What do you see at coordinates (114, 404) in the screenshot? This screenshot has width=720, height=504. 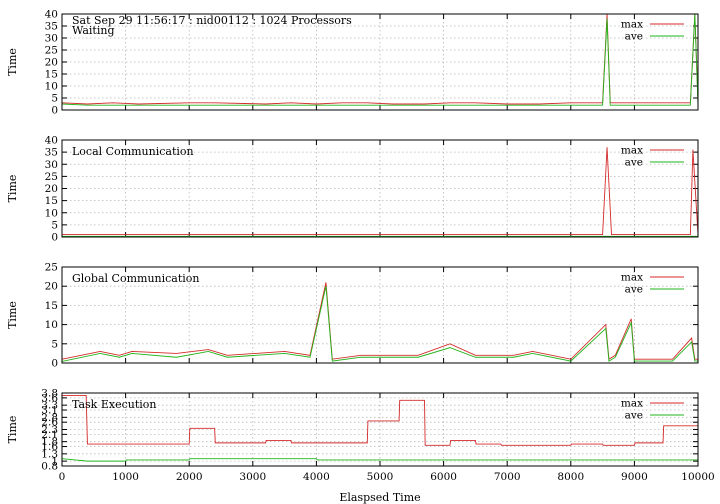 I see `panel-title: Task Execution` at bounding box center [114, 404].